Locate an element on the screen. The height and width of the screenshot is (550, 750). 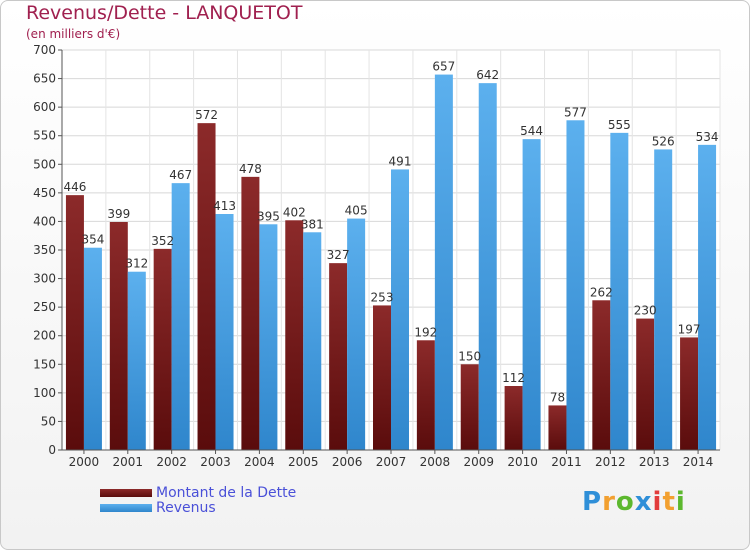
y-tick-label: 300 is located at coordinates (44, 279).